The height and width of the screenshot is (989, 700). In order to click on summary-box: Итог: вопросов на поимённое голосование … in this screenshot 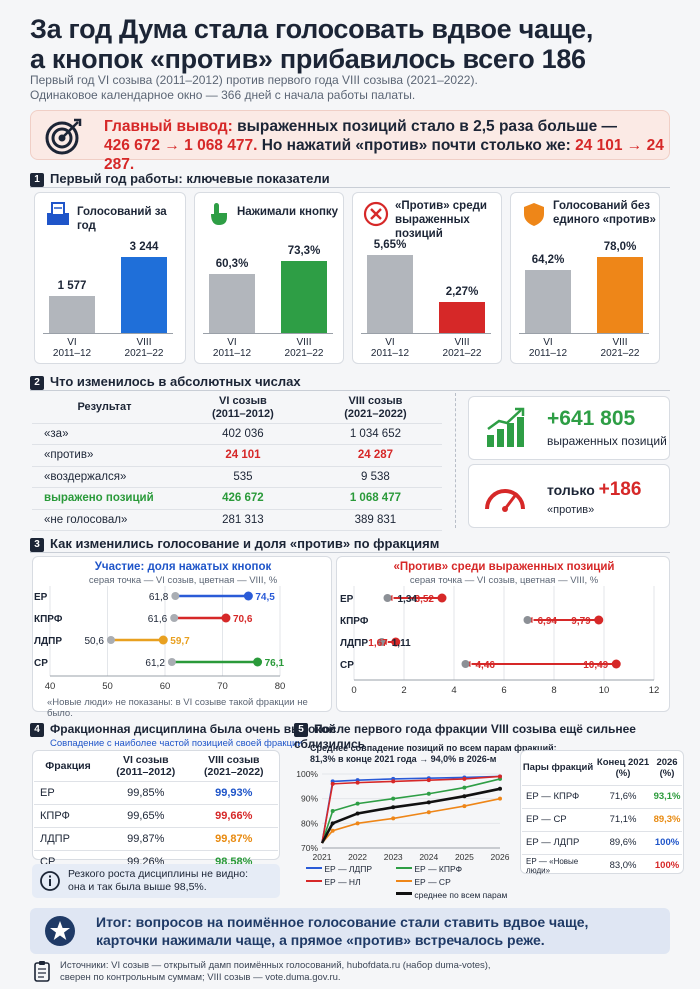, I will do `click(350, 931)`.